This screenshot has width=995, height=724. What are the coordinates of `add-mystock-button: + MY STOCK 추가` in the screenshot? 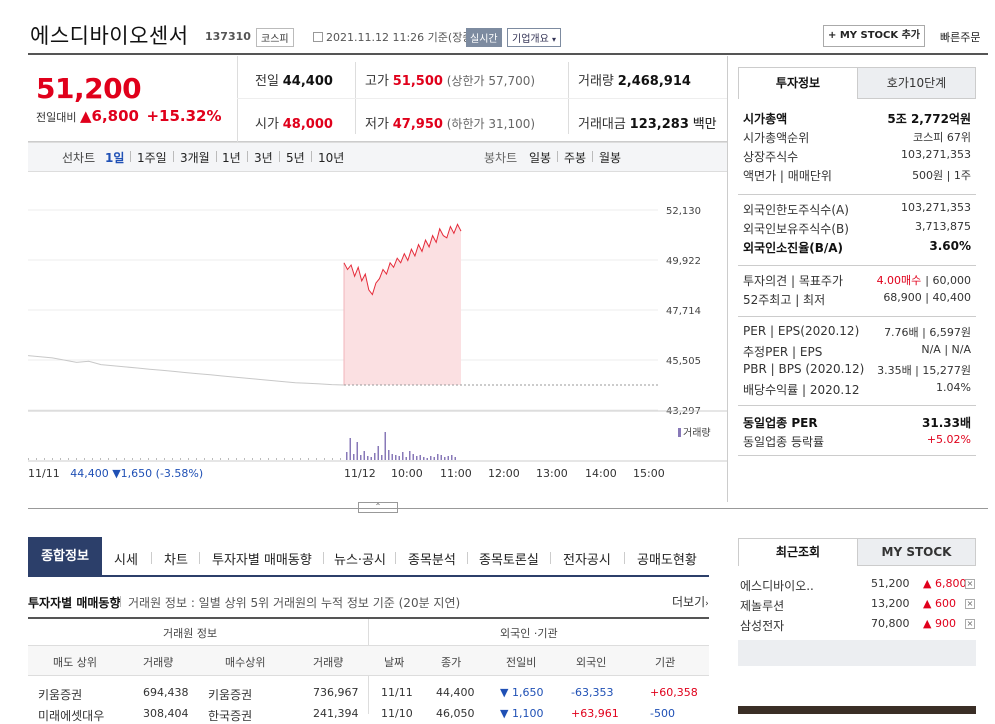 It's located at (874, 36).